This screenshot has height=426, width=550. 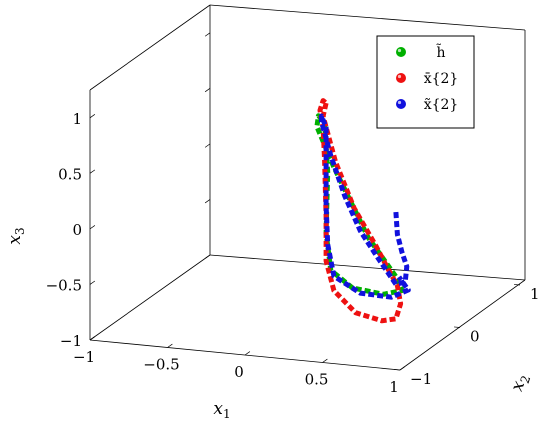 I want to click on x1-tick-label-3: 0.5, so click(x=317, y=380).